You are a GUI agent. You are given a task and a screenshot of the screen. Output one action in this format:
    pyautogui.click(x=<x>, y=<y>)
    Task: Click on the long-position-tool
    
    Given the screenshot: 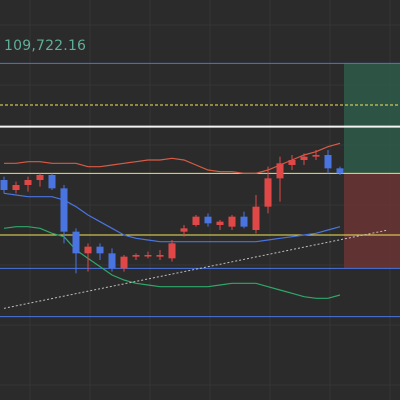 What is the action you would take?
    pyautogui.click(x=372, y=166)
    